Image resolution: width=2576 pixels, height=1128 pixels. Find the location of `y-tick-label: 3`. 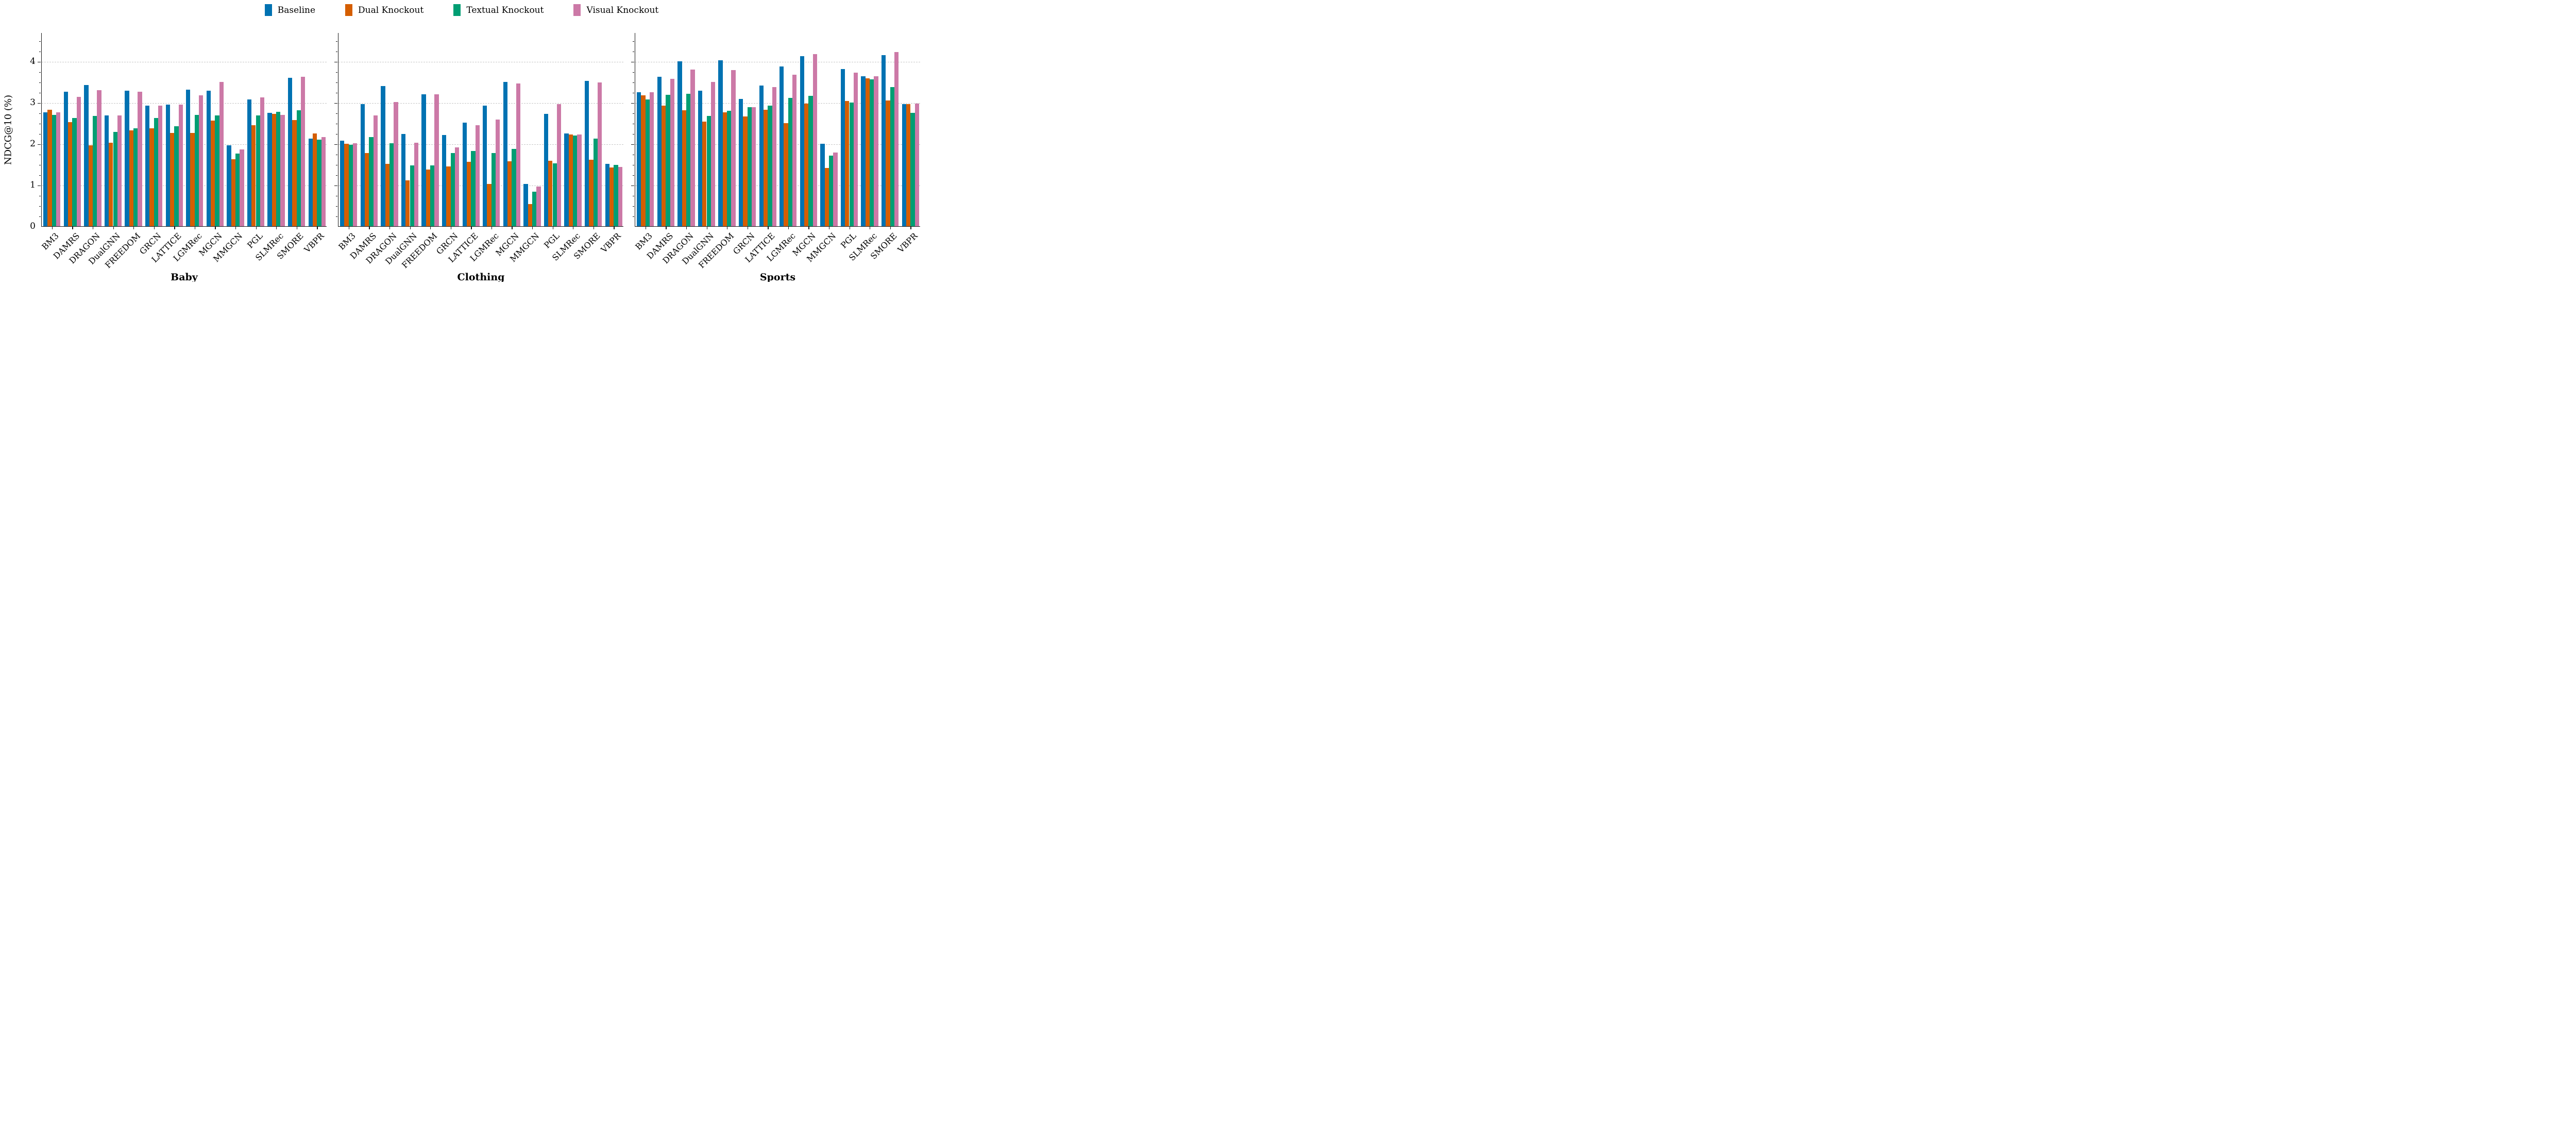

y-tick-label: 3 is located at coordinates (33, 103).